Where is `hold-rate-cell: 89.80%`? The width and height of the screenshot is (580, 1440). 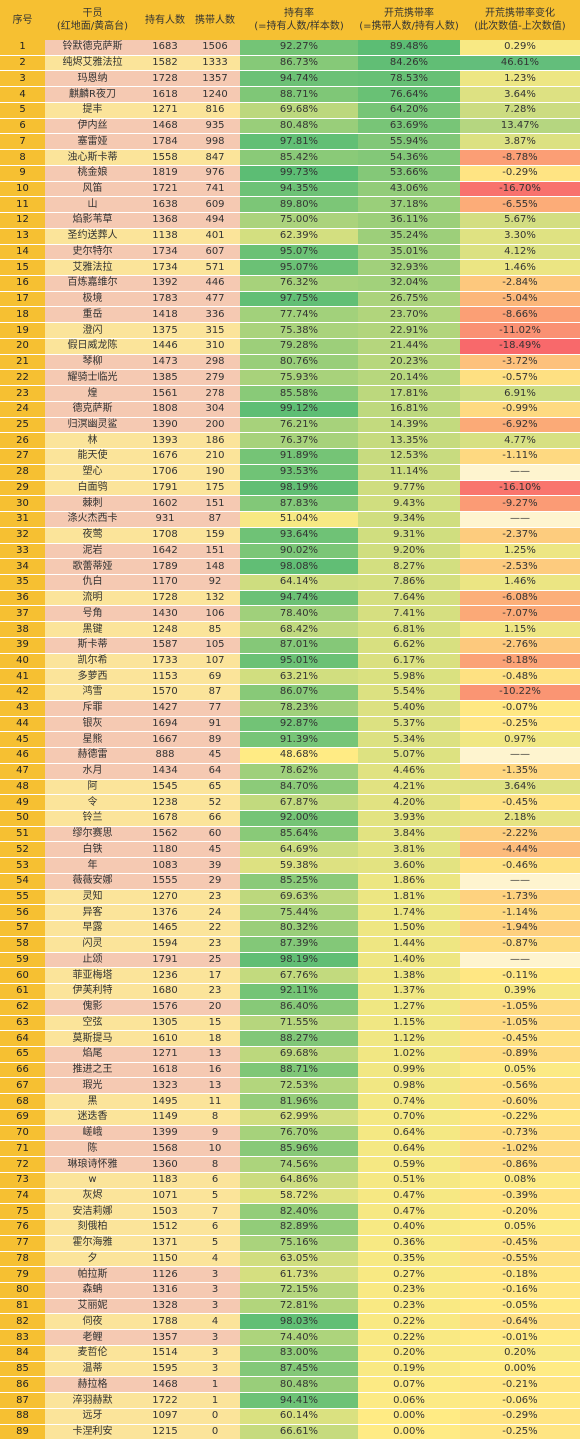 hold-rate-cell: 89.80% is located at coordinates (299, 205).